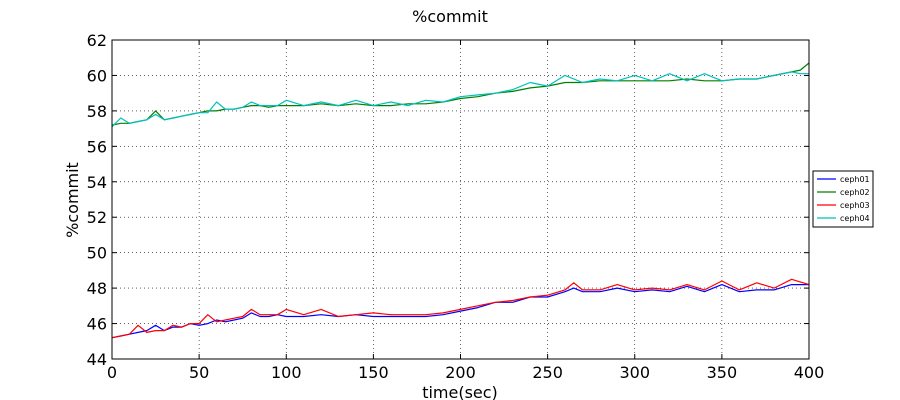  What do you see at coordinates (97, 146) in the screenshot?
I see `y-tick-label: 56` at bounding box center [97, 146].